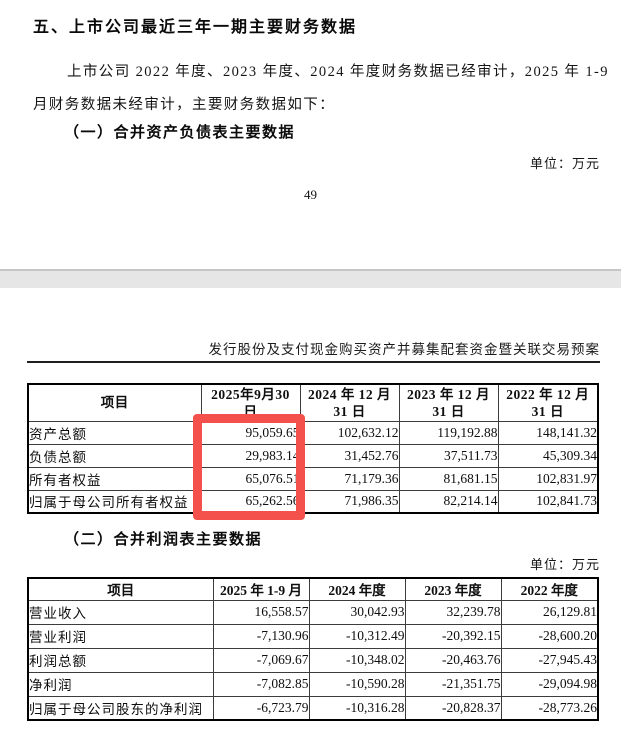  What do you see at coordinates (261, 660) in the screenshot?
I see `table-cell: -7,069.67` at bounding box center [261, 660].